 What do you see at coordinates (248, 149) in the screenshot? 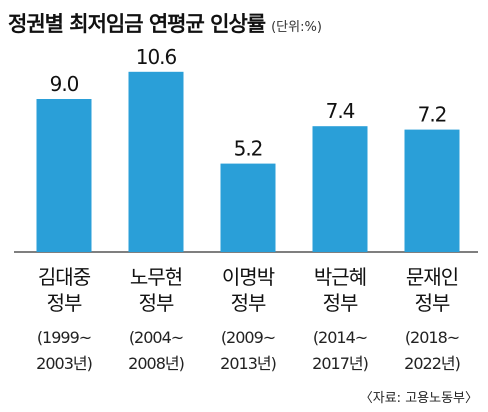
I see `data-label: 5.2` at bounding box center [248, 149].